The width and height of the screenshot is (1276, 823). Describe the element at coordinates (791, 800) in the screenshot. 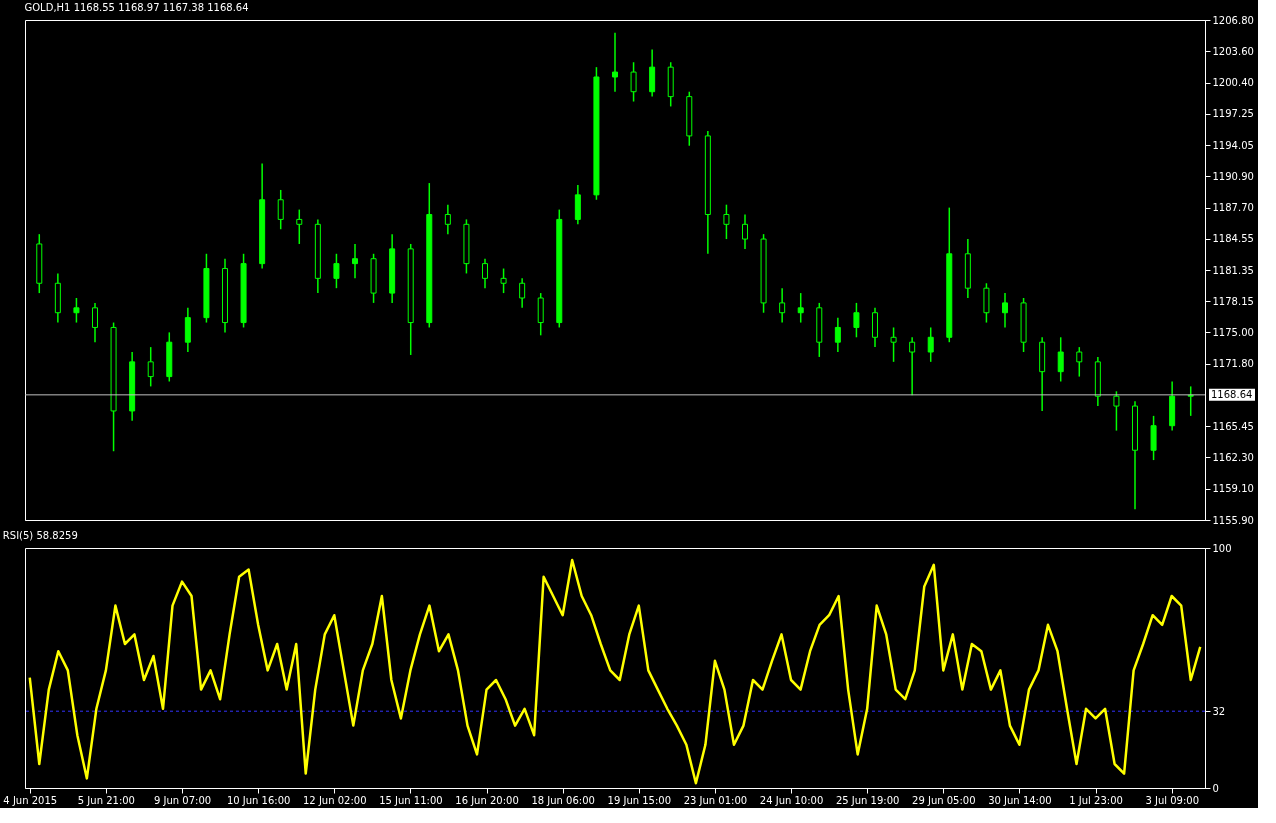

I see `x-tick-label: 24 Jun 10:00` at that location.